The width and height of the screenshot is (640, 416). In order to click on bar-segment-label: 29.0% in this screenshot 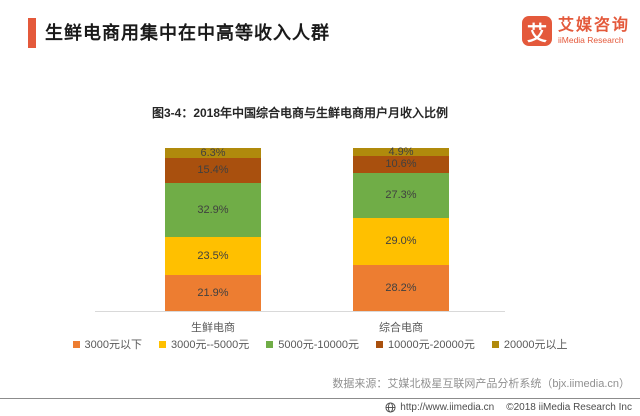, I will do `click(401, 240)`.